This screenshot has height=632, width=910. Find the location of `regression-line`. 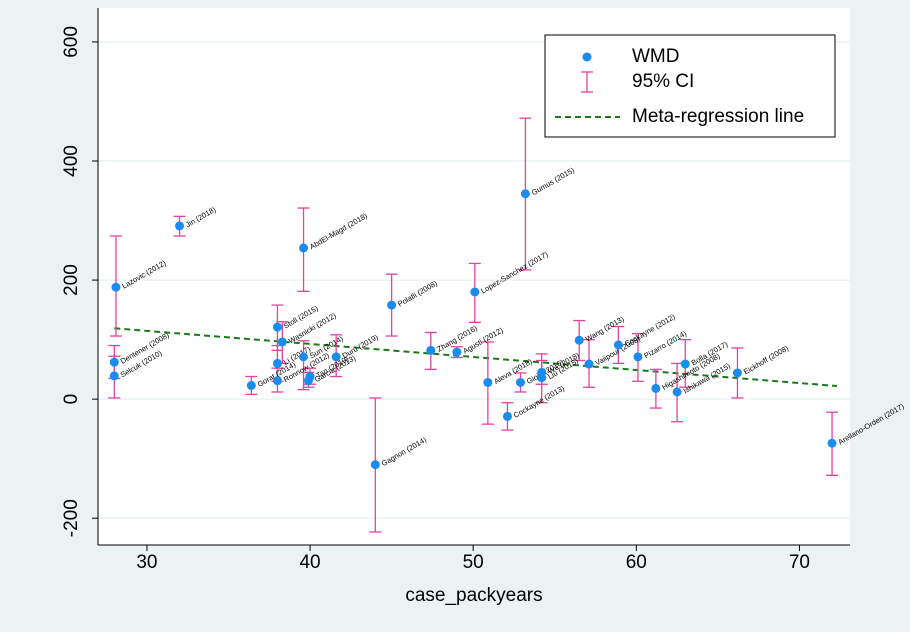

regression-line is located at coordinates (476, 357).